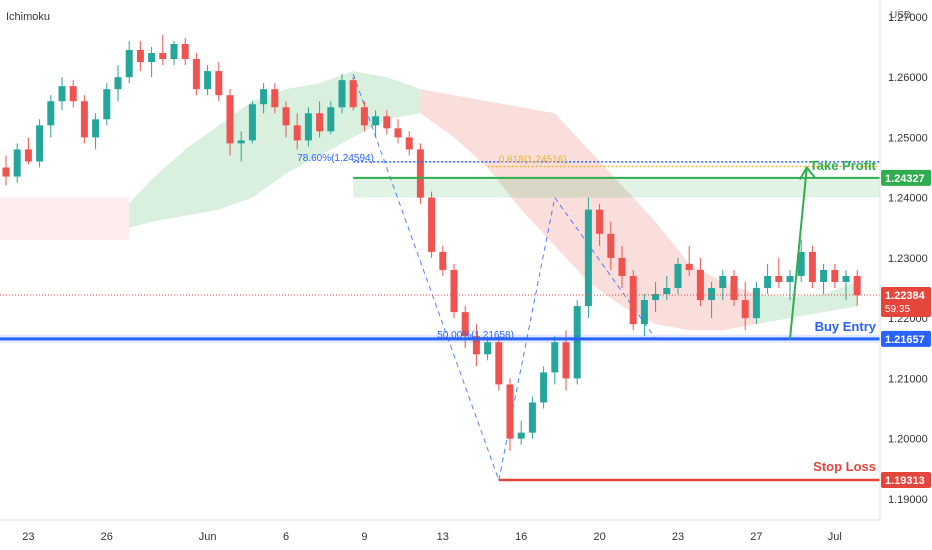 Image resolution: width=932 pixels, height=550 pixels. I want to click on time-tick-label: 27, so click(756, 537).